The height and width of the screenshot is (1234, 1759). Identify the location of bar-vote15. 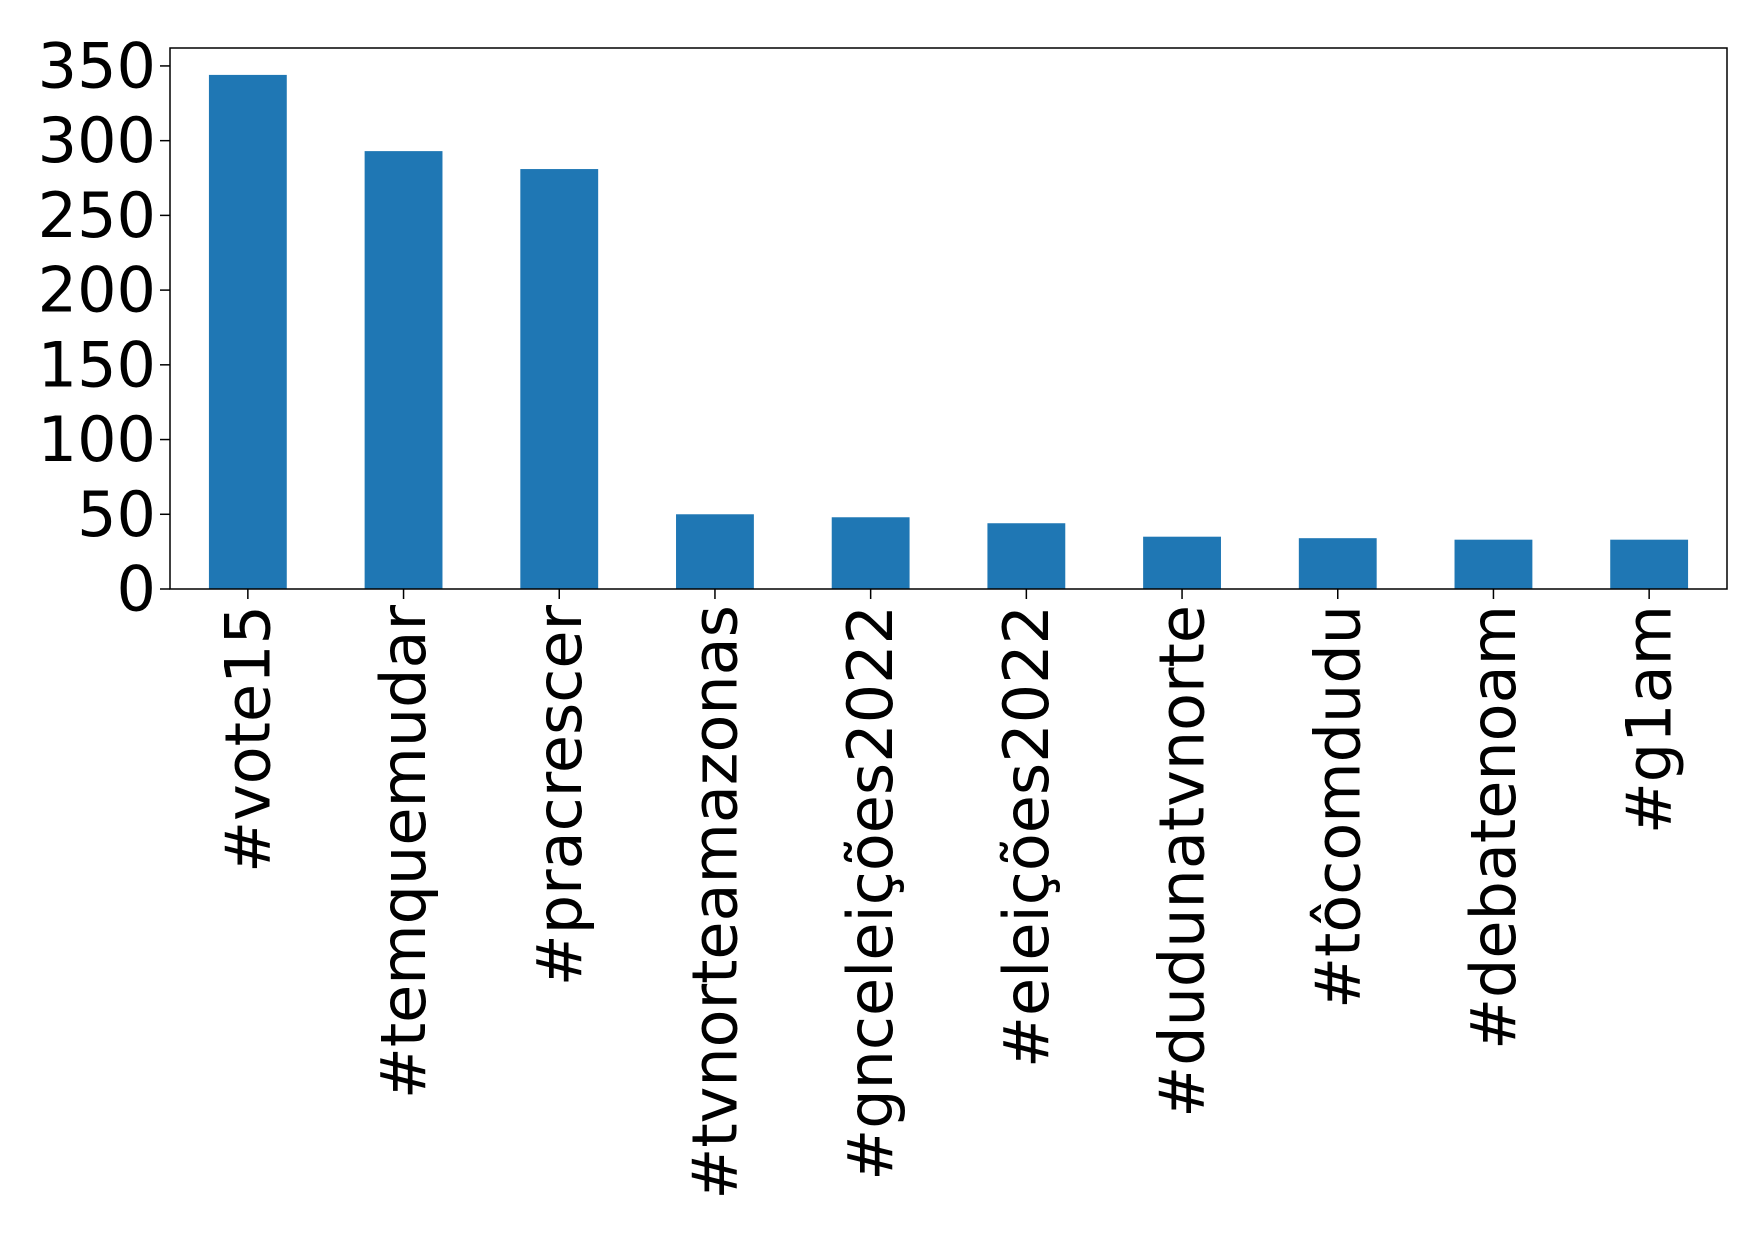
(247, 331).